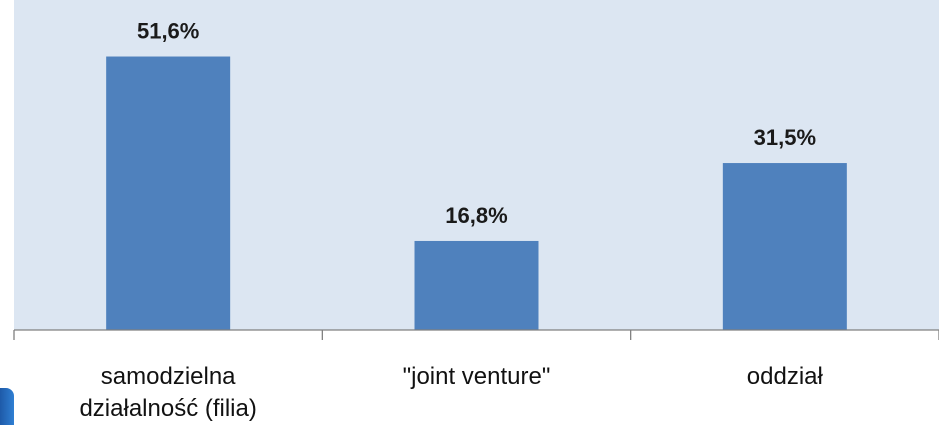 The image size is (939, 430). What do you see at coordinates (7, 406) in the screenshot?
I see `corner-decoration` at bounding box center [7, 406].